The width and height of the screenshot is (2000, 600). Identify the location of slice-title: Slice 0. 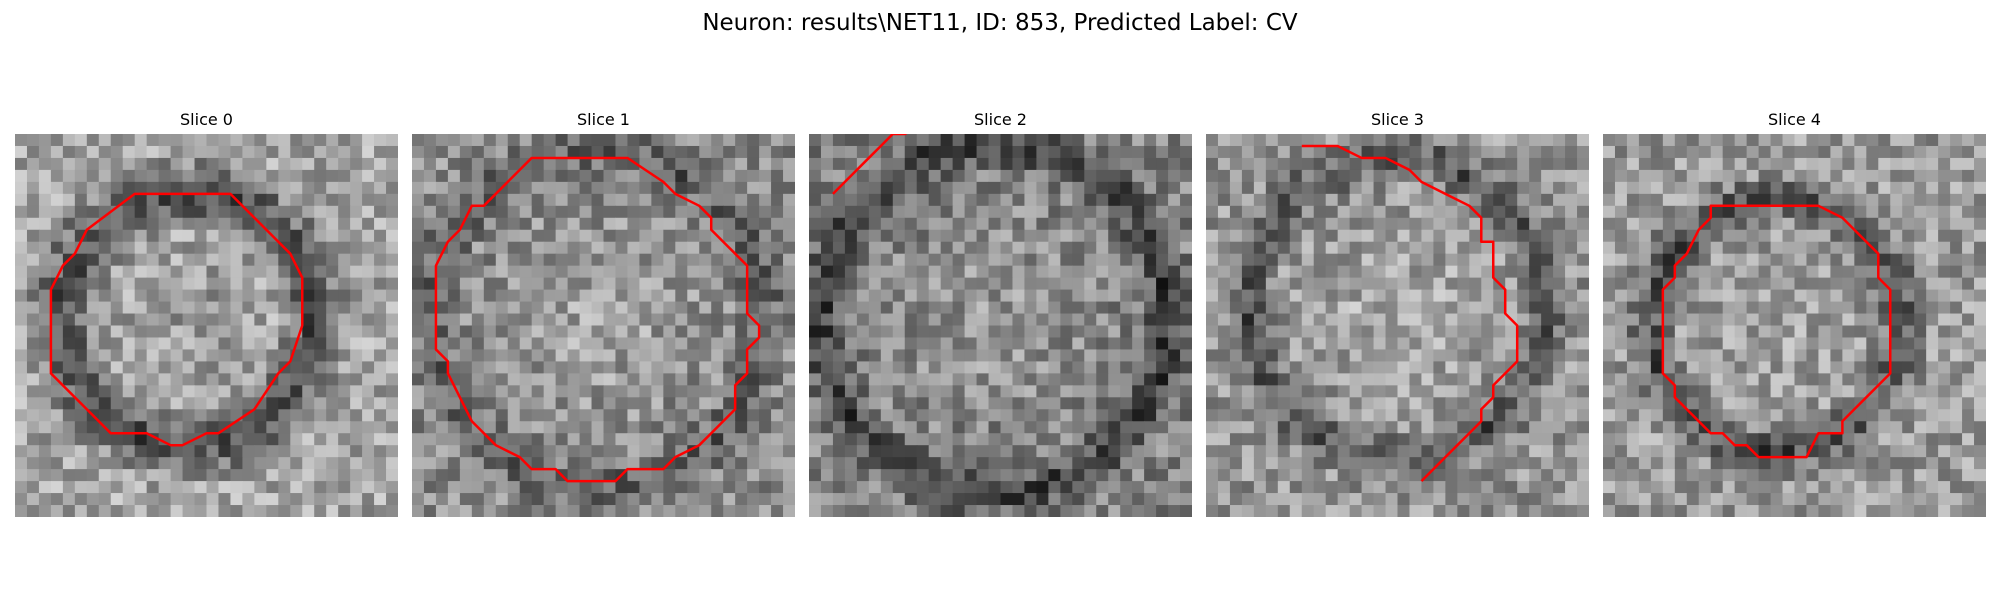
(206, 119).